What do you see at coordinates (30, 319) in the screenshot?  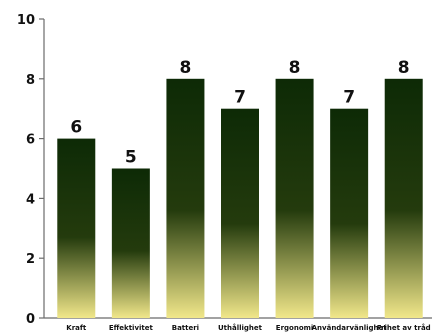 I see `y-tick-label: 0` at bounding box center [30, 319].